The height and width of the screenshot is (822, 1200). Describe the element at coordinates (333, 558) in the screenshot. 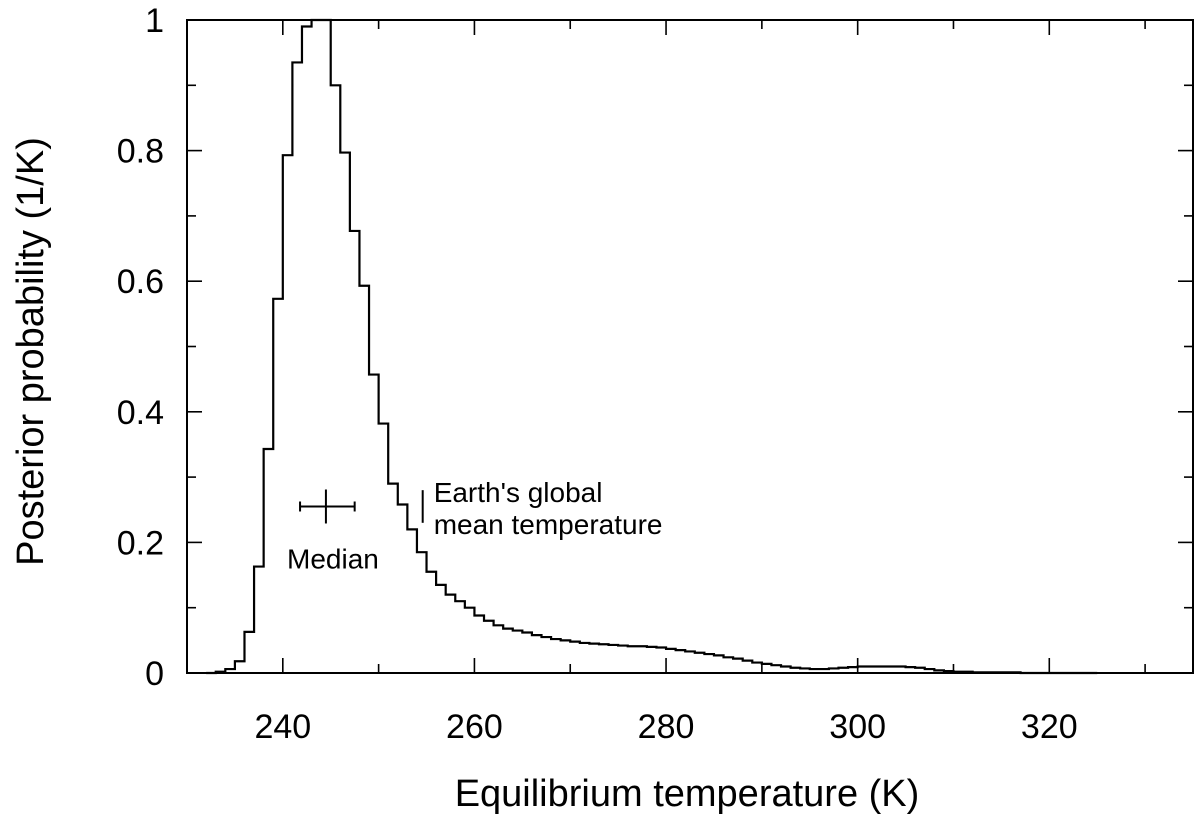

I see `median-label: Median` at that location.